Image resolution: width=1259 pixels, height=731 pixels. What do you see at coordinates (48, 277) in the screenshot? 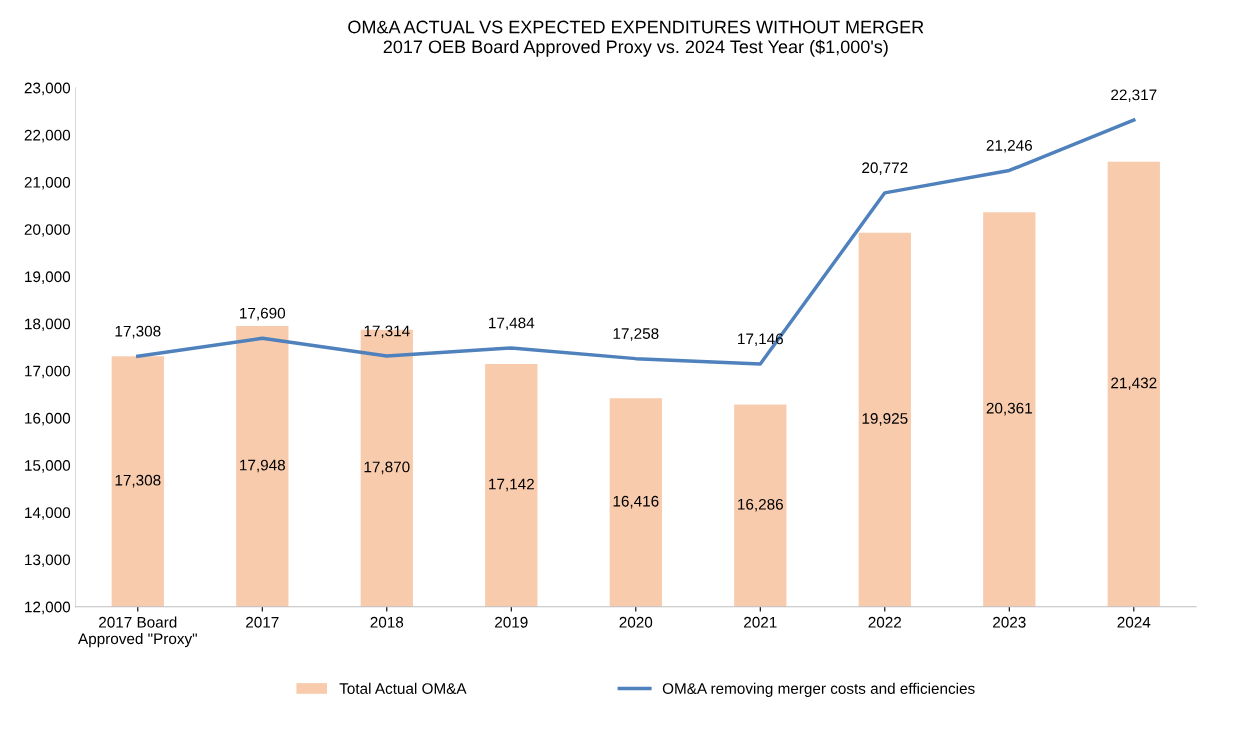
I see `y-tick-label: 19,000` at bounding box center [48, 277].